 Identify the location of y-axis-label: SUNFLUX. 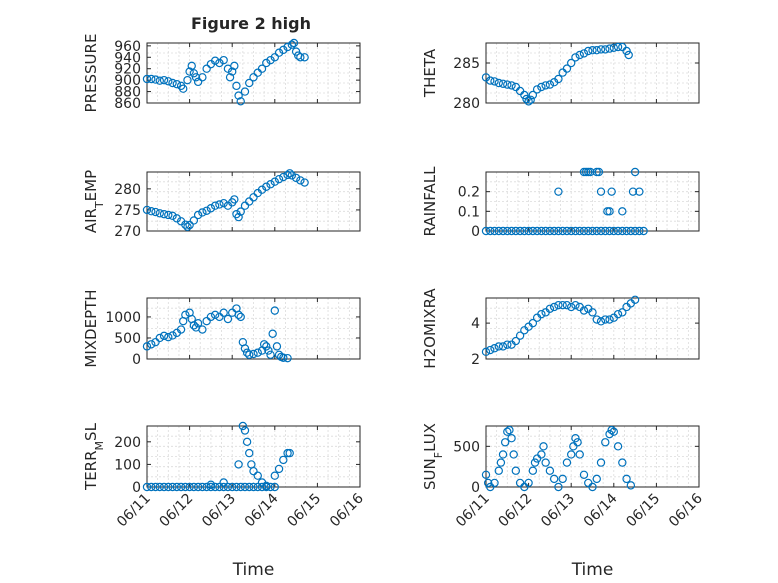
(433, 456).